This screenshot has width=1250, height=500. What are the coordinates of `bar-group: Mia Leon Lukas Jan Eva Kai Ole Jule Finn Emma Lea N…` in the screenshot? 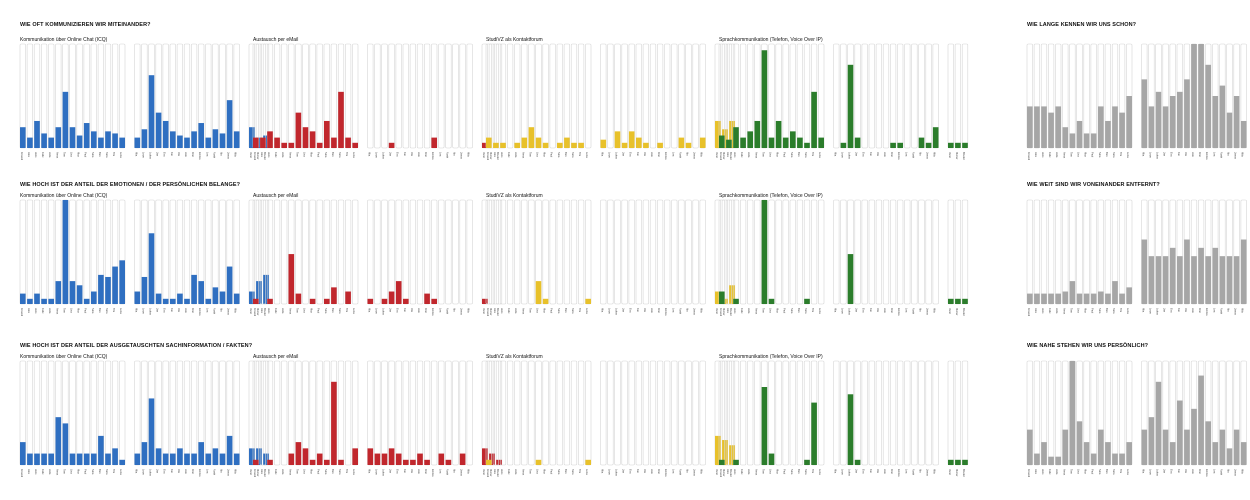 It's located at (886, 101).